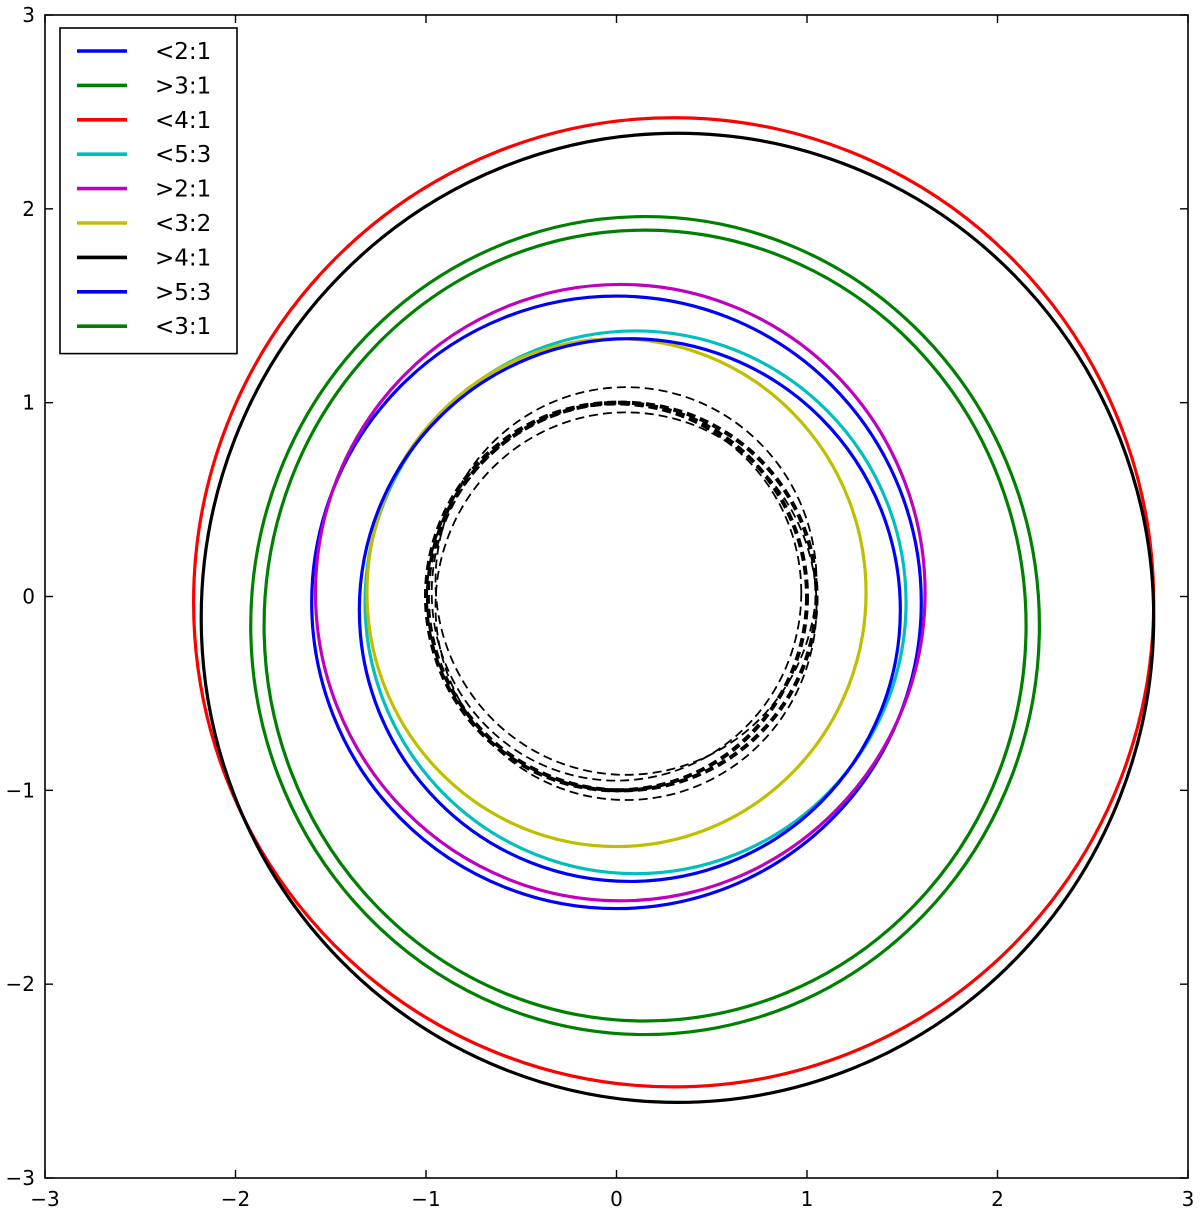 This screenshot has height=1210, width=1200. I want to click on y-tick-label: 3, so click(28, 15).